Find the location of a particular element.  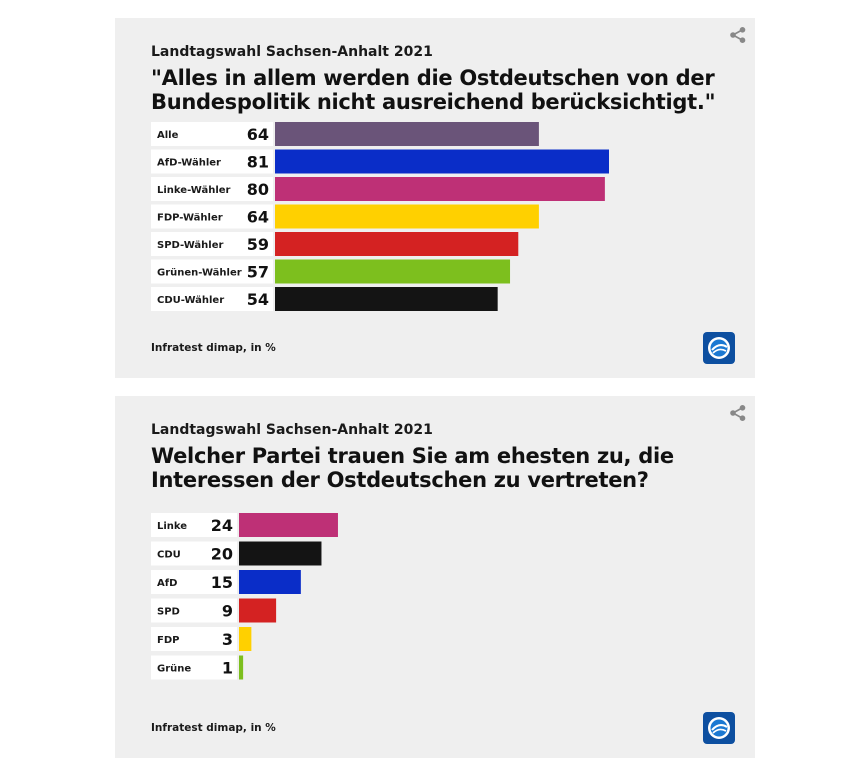

category-label: SPD is located at coordinates (168, 612).